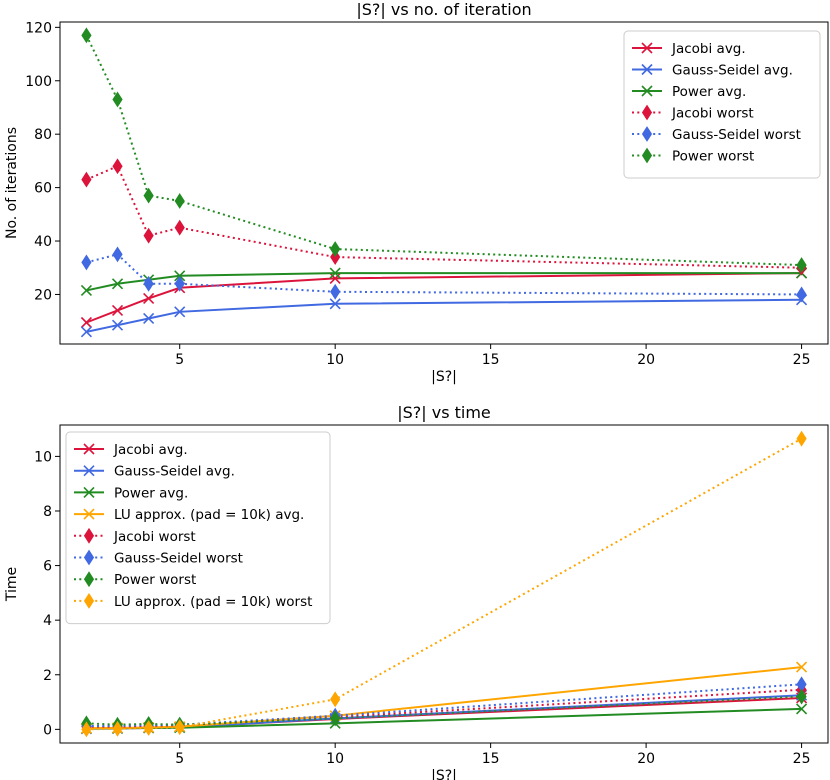  Describe the element at coordinates (174, 472) in the screenshot. I see `legend-label: Gauss-Seidel avg.` at that location.